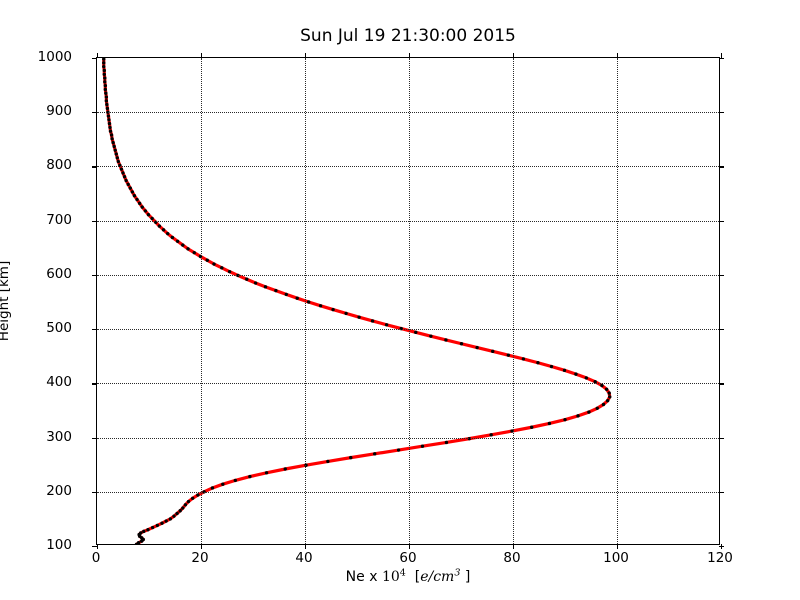 The height and width of the screenshot is (600, 800). Describe the element at coordinates (59, 328) in the screenshot. I see `y-axis-tick-label: 500` at that location.